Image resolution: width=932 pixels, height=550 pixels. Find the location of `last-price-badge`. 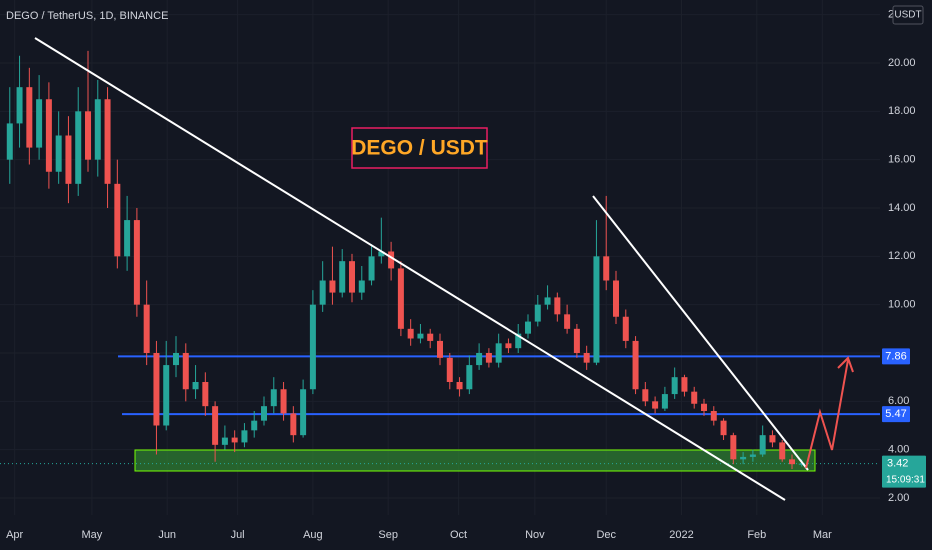

last-price-badge is located at coordinates (904, 471).